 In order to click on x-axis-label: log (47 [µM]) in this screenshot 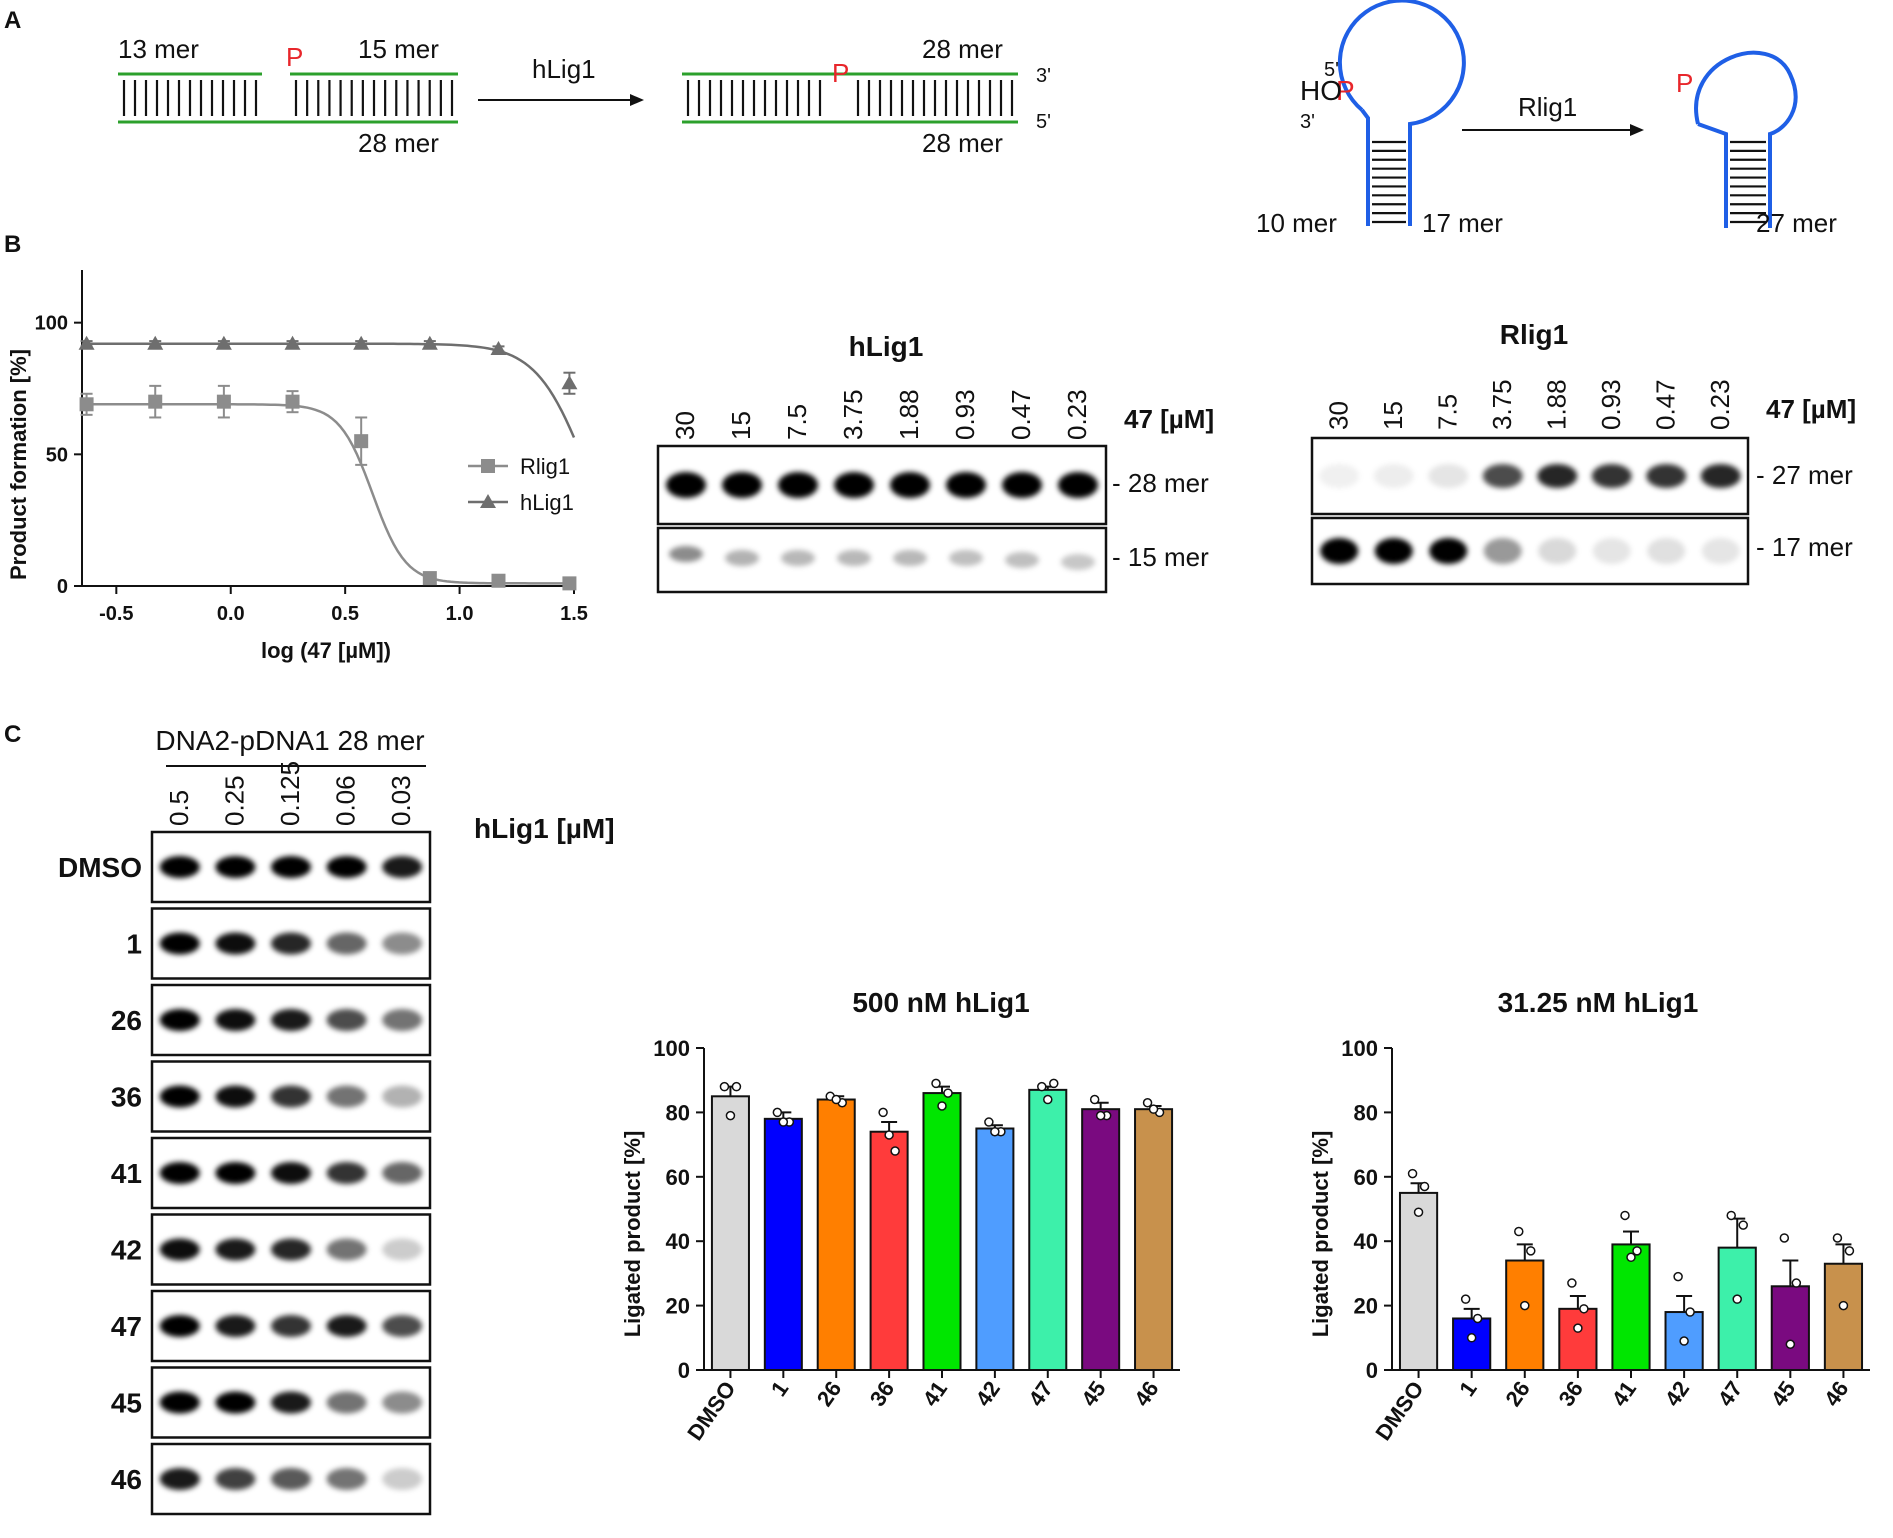, I will do `click(326, 650)`.